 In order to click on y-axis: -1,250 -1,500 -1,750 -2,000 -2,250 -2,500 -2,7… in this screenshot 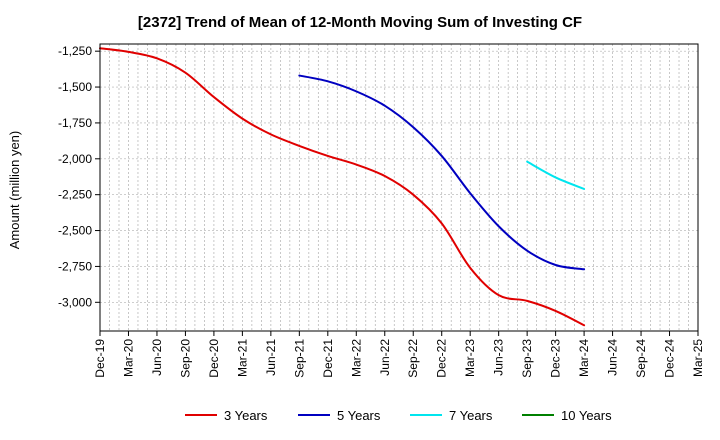, I will do `click(79, 176)`.